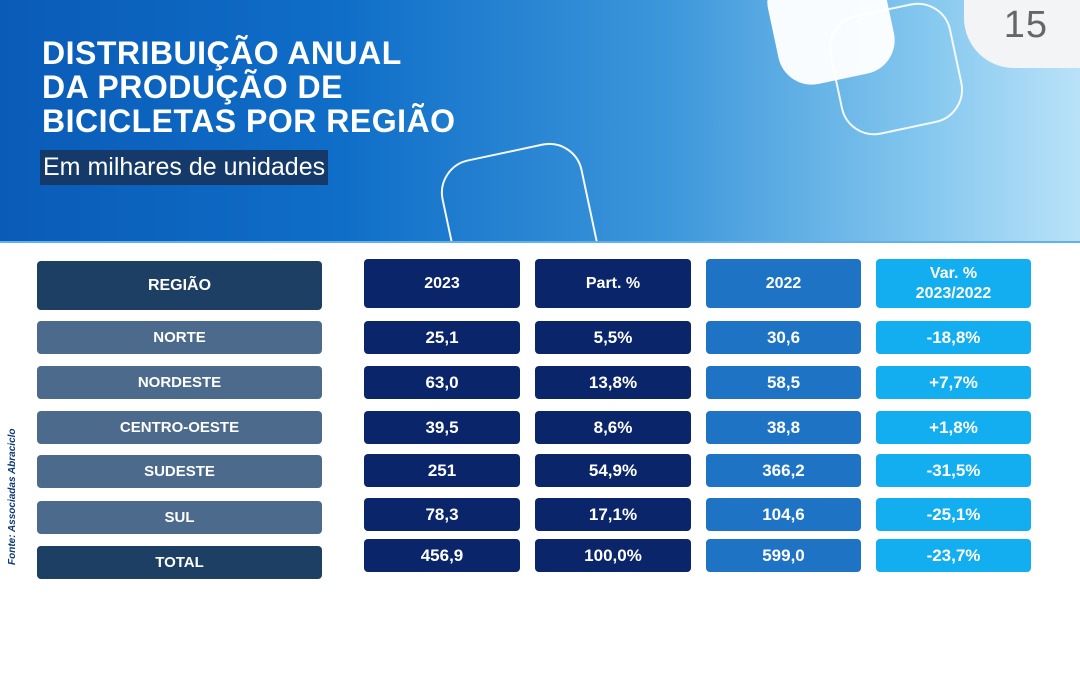  I want to click on value-2022: 104,6, so click(783, 514).